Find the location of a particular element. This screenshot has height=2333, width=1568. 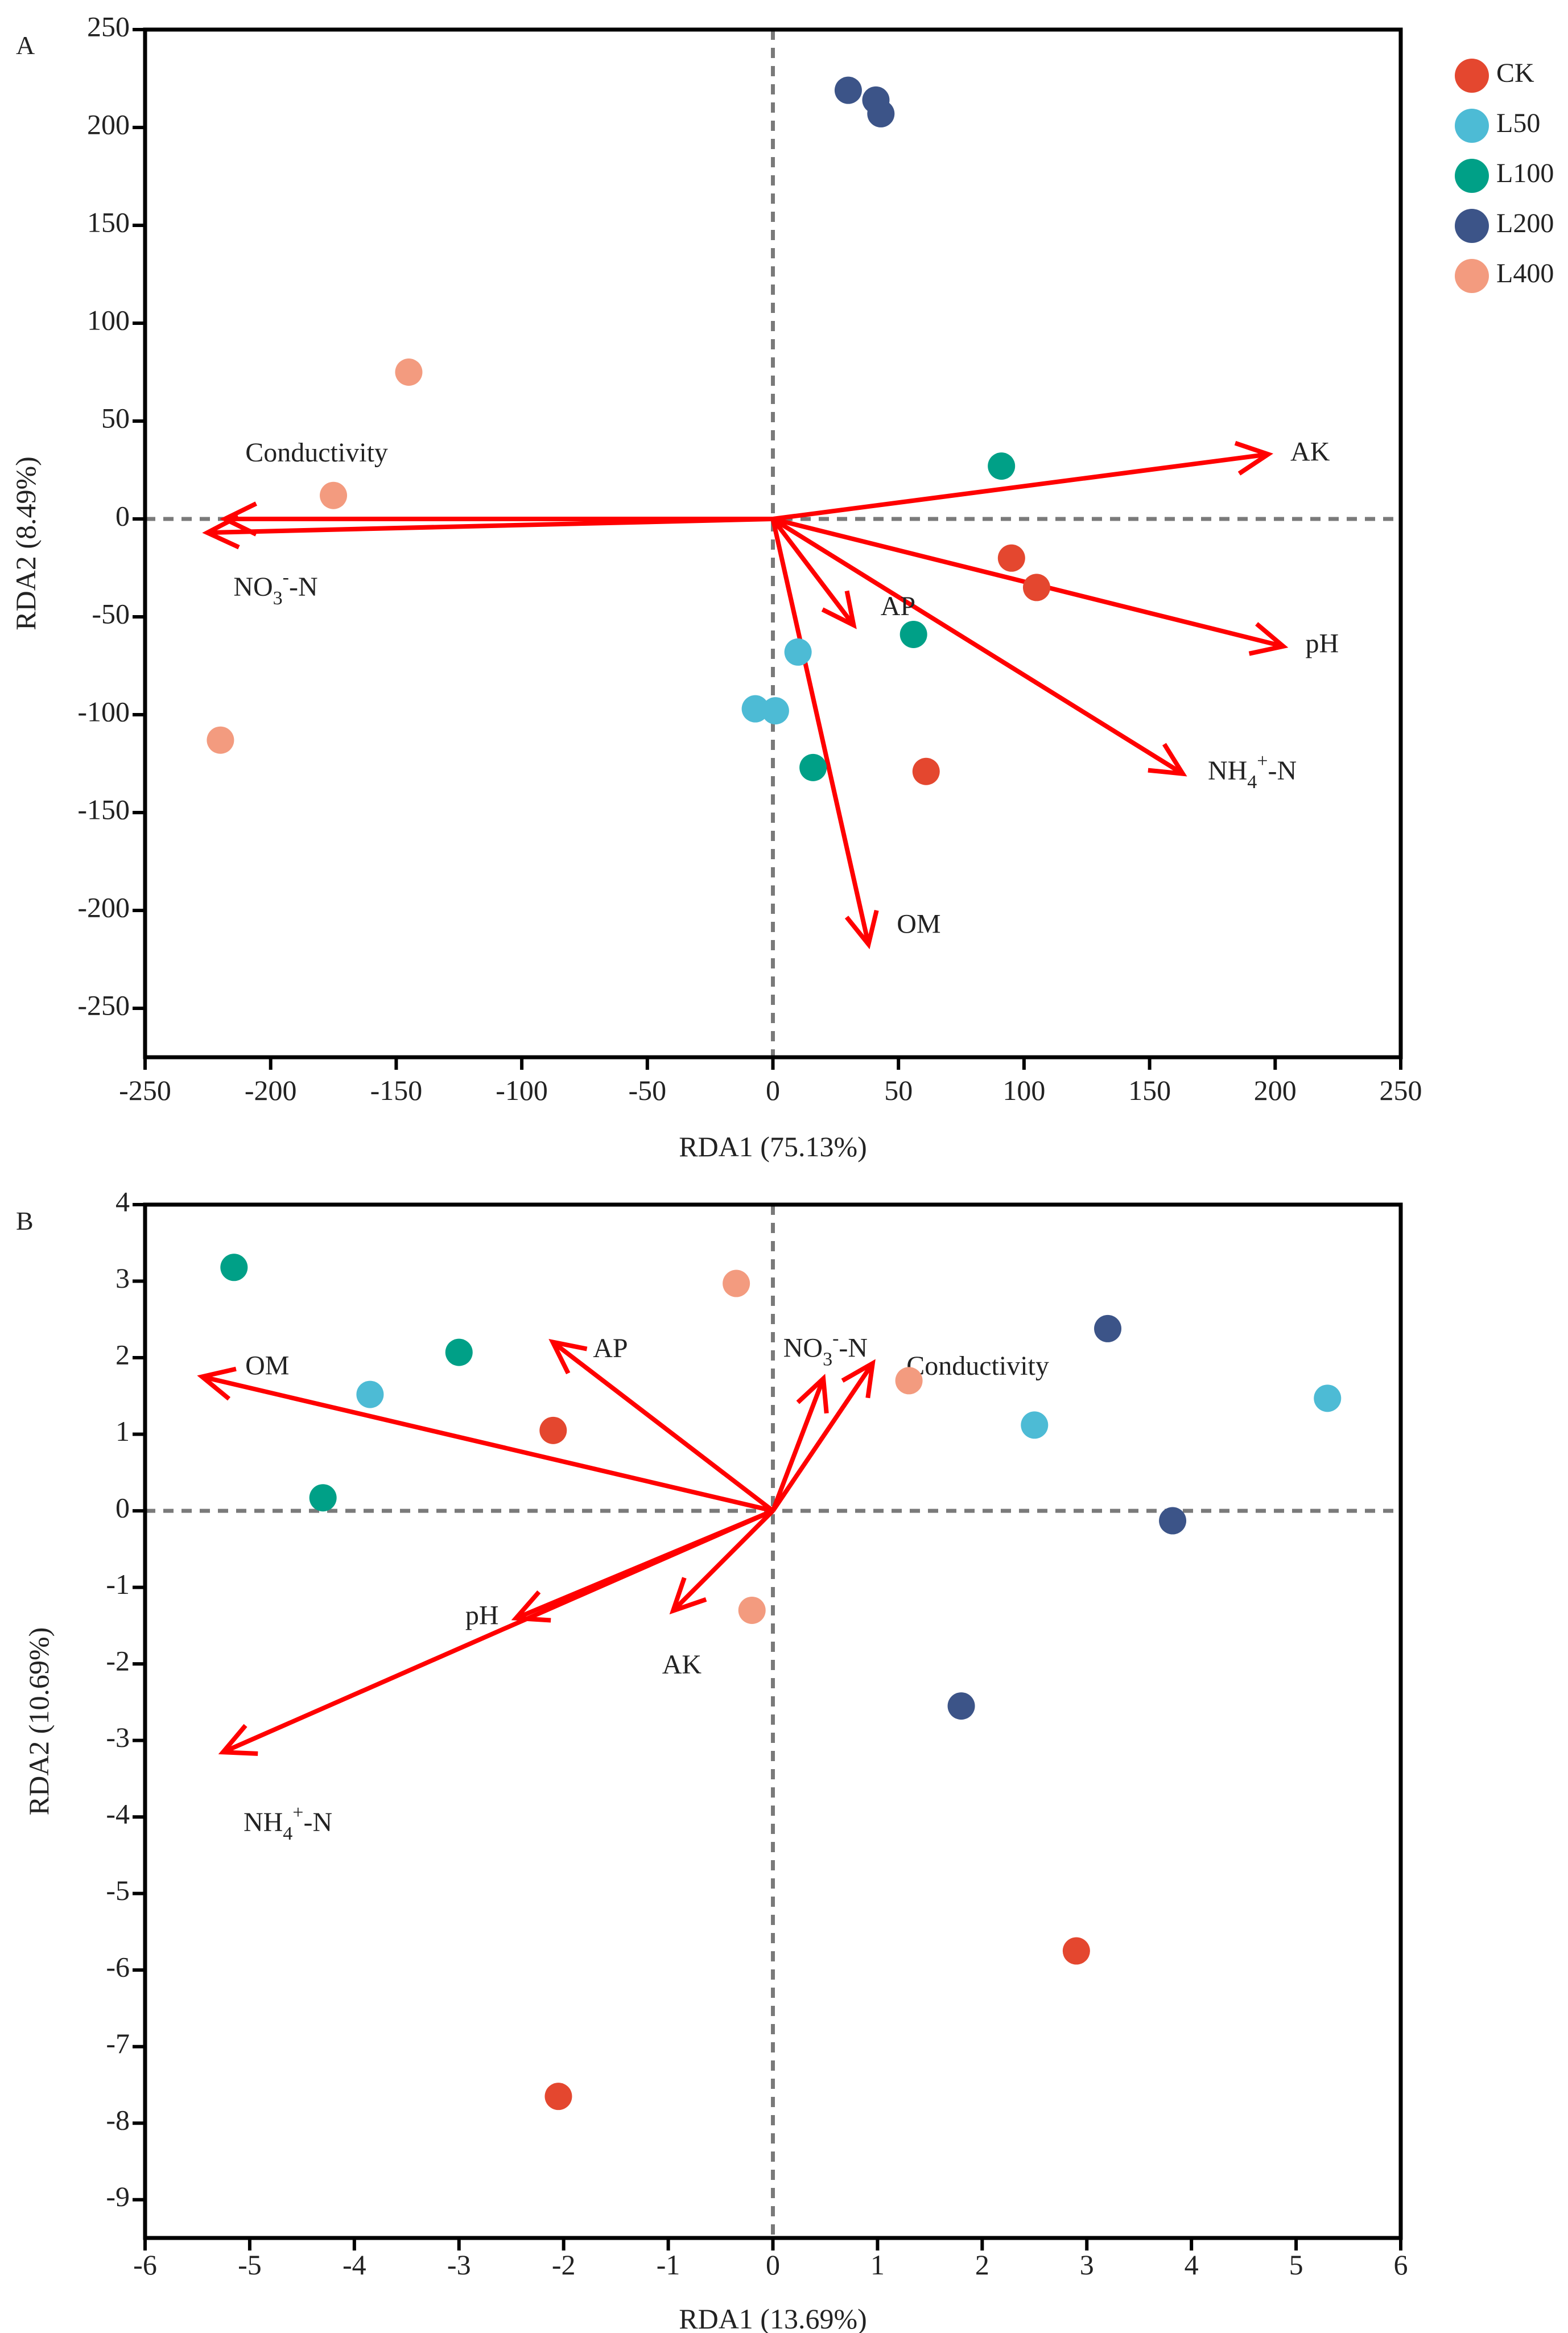

x-tick-label: 150 is located at coordinates (1149, 1090).